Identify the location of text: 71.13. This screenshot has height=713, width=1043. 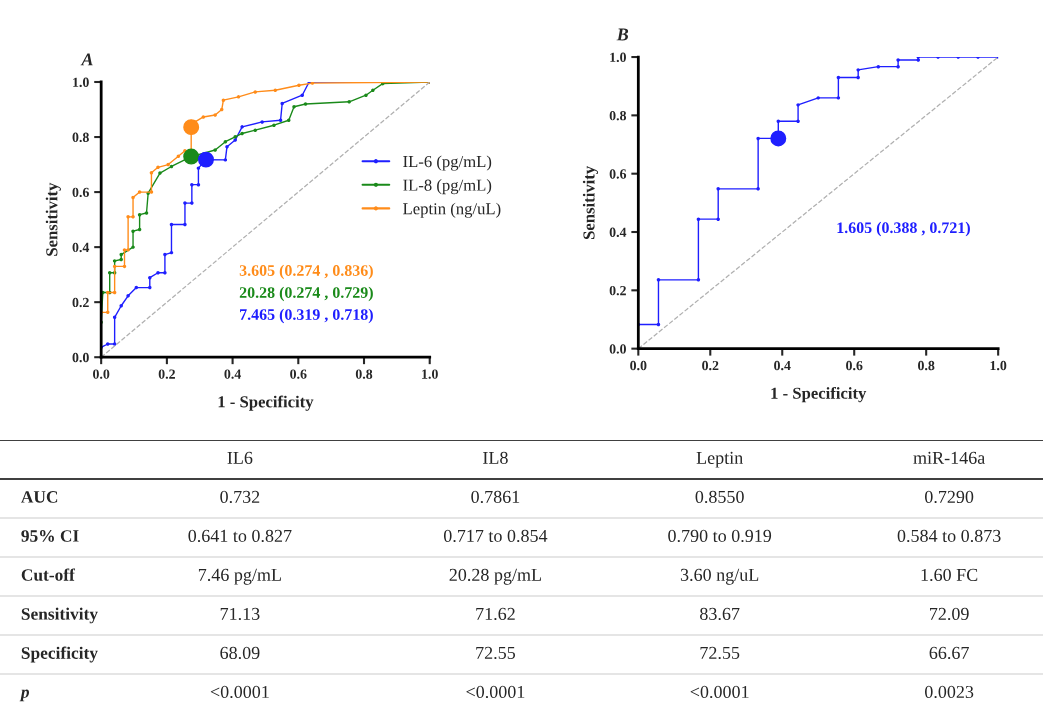
(240, 614).